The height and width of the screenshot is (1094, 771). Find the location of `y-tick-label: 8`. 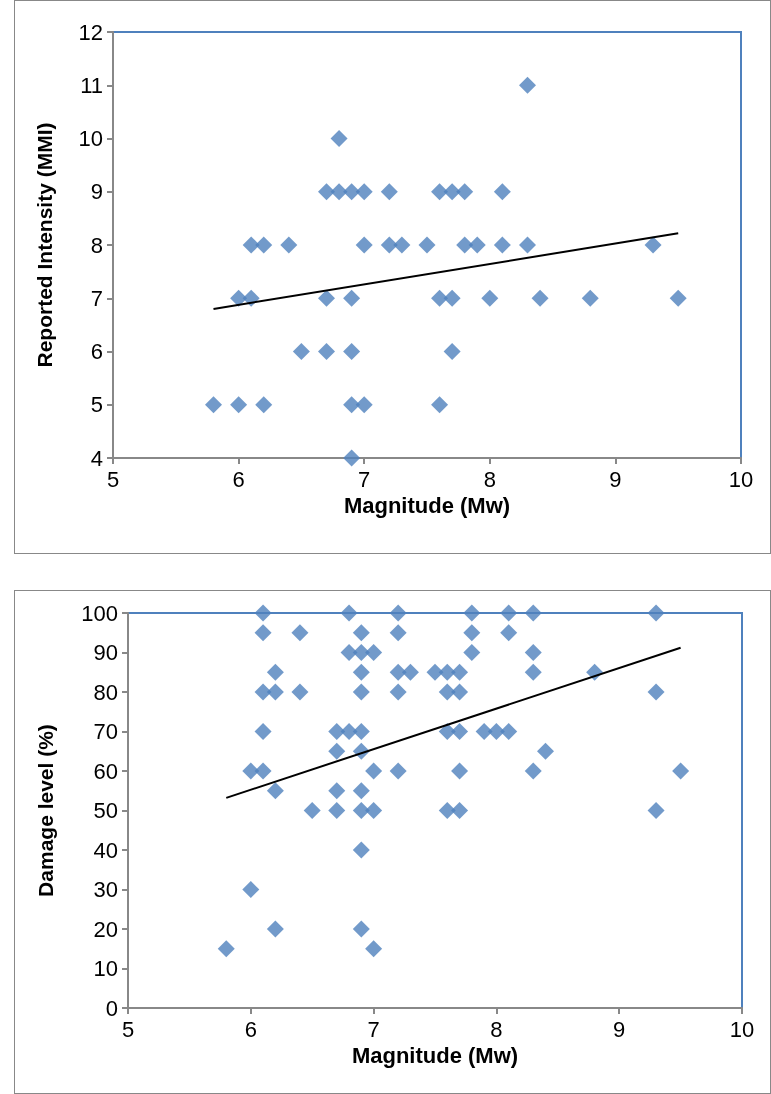

y-tick-label: 8 is located at coordinates (96, 245).